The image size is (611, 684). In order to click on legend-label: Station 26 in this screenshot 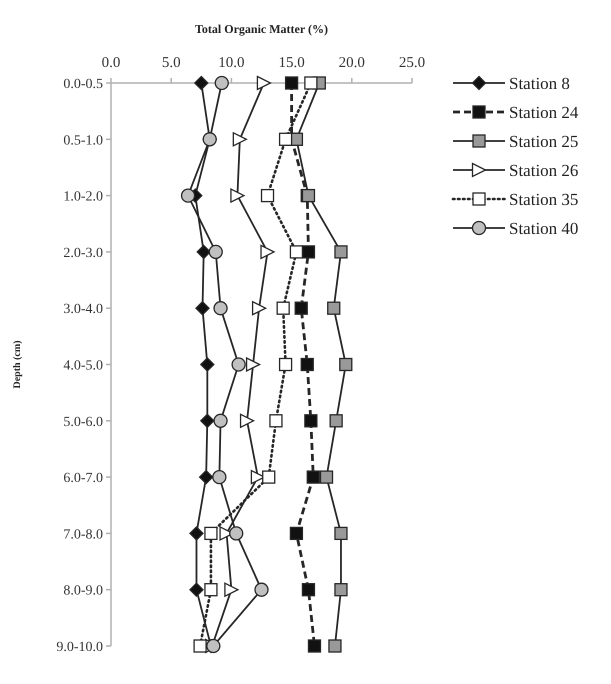, I will do `click(543, 170)`.